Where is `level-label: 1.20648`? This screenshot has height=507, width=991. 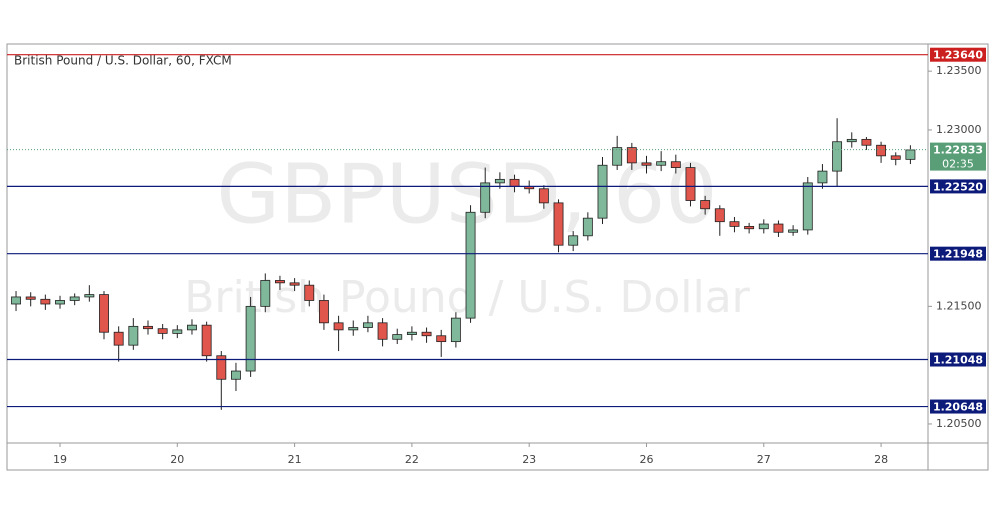
level-label: 1.20648 is located at coordinates (958, 407).